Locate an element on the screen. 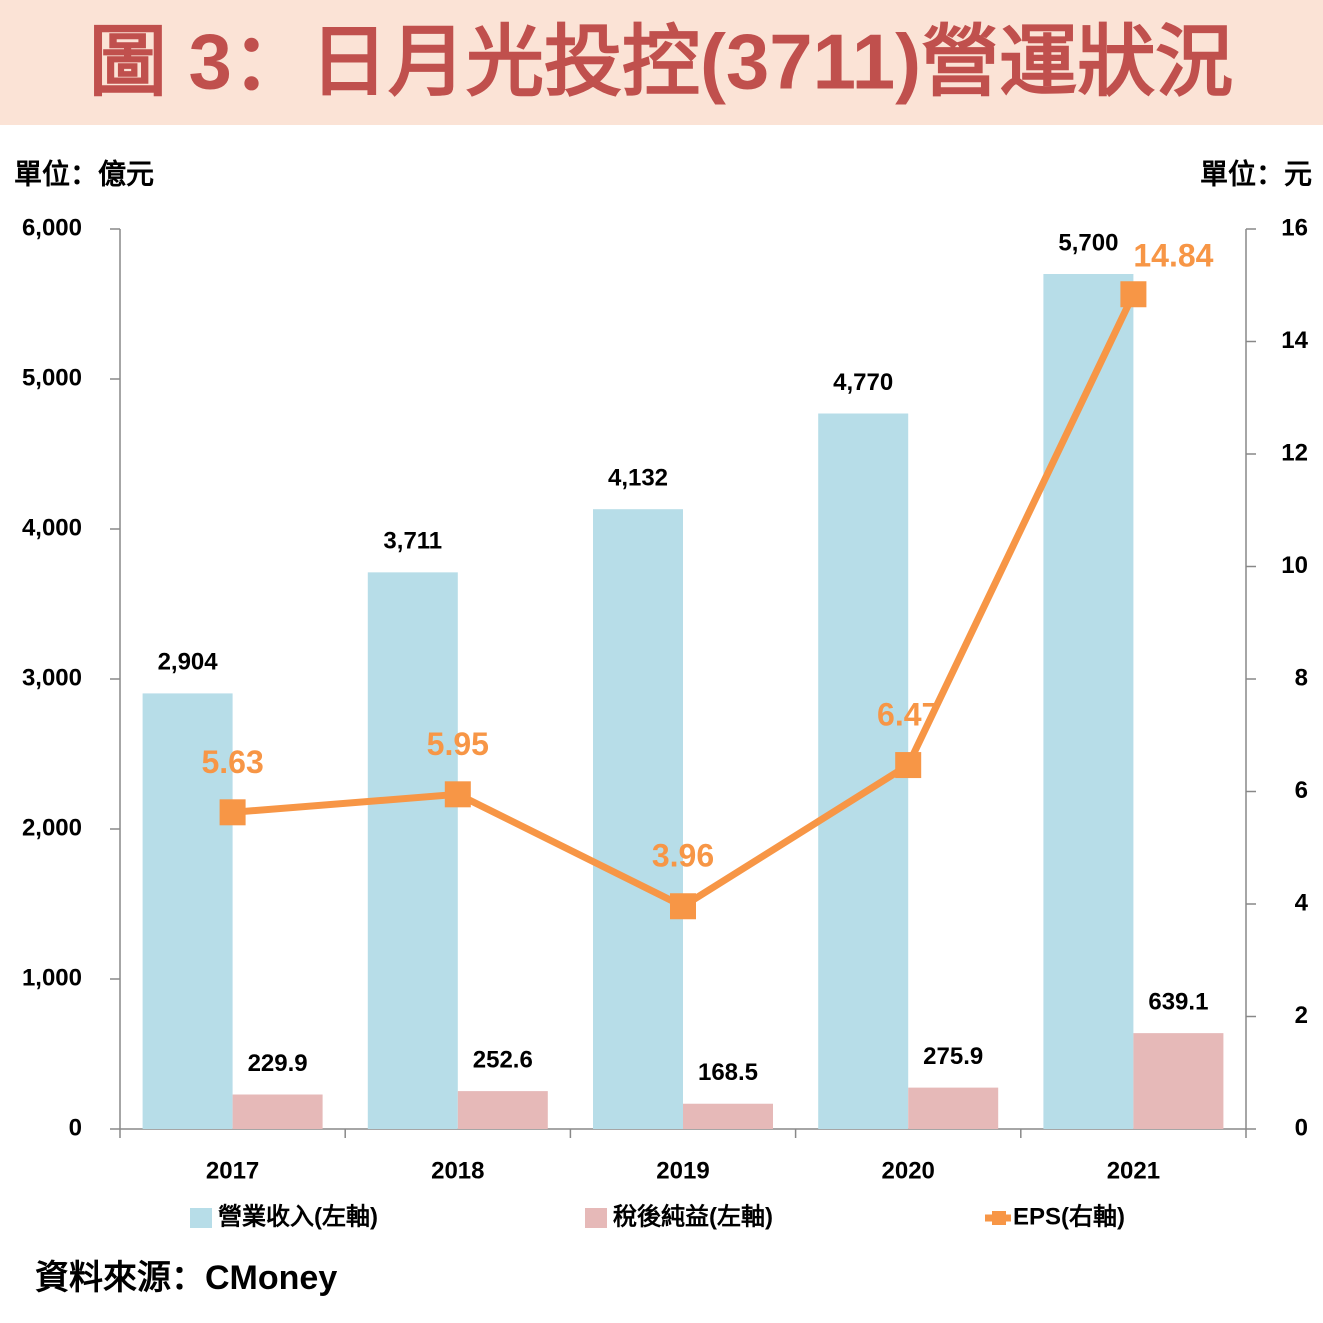  unit-left: 單位：億元 is located at coordinates (84, 173).